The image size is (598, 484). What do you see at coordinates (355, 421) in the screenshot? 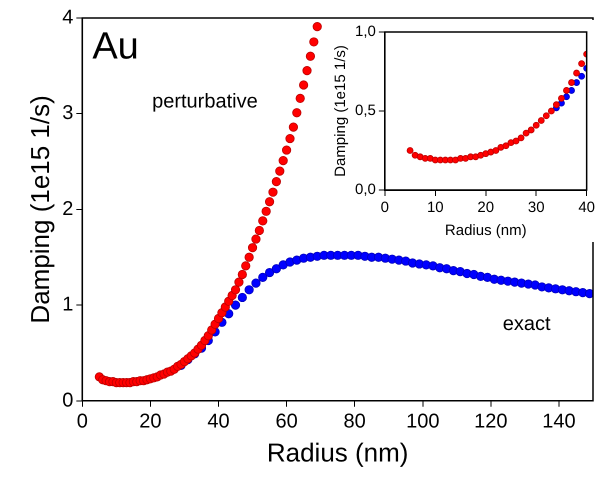
I see `x-tick-label: 80` at bounding box center [355, 421].